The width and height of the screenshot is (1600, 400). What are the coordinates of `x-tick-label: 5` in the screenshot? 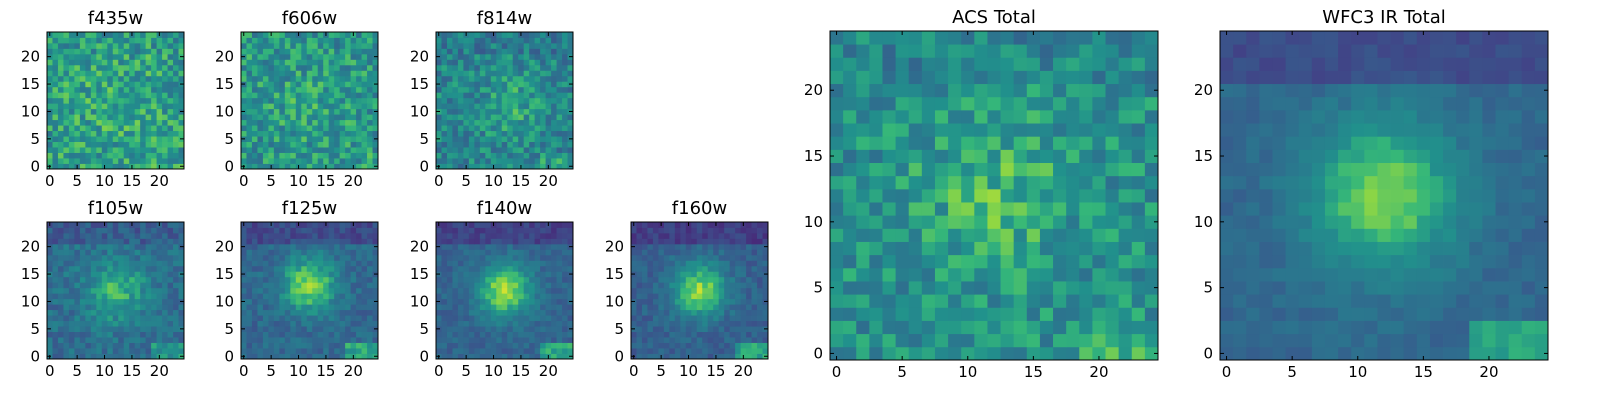 It's located at (77, 181).